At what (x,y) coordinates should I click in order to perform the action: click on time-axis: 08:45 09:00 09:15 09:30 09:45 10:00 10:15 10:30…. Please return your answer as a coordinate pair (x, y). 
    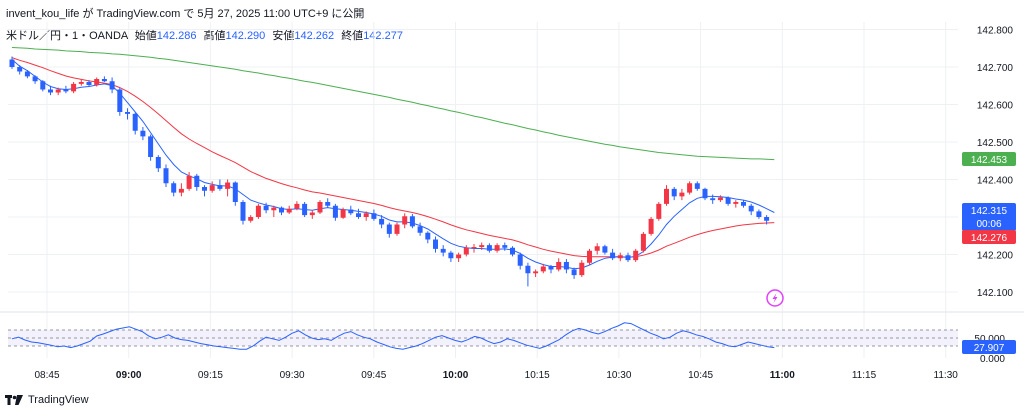
    Looking at the image, I should click on (496, 375).